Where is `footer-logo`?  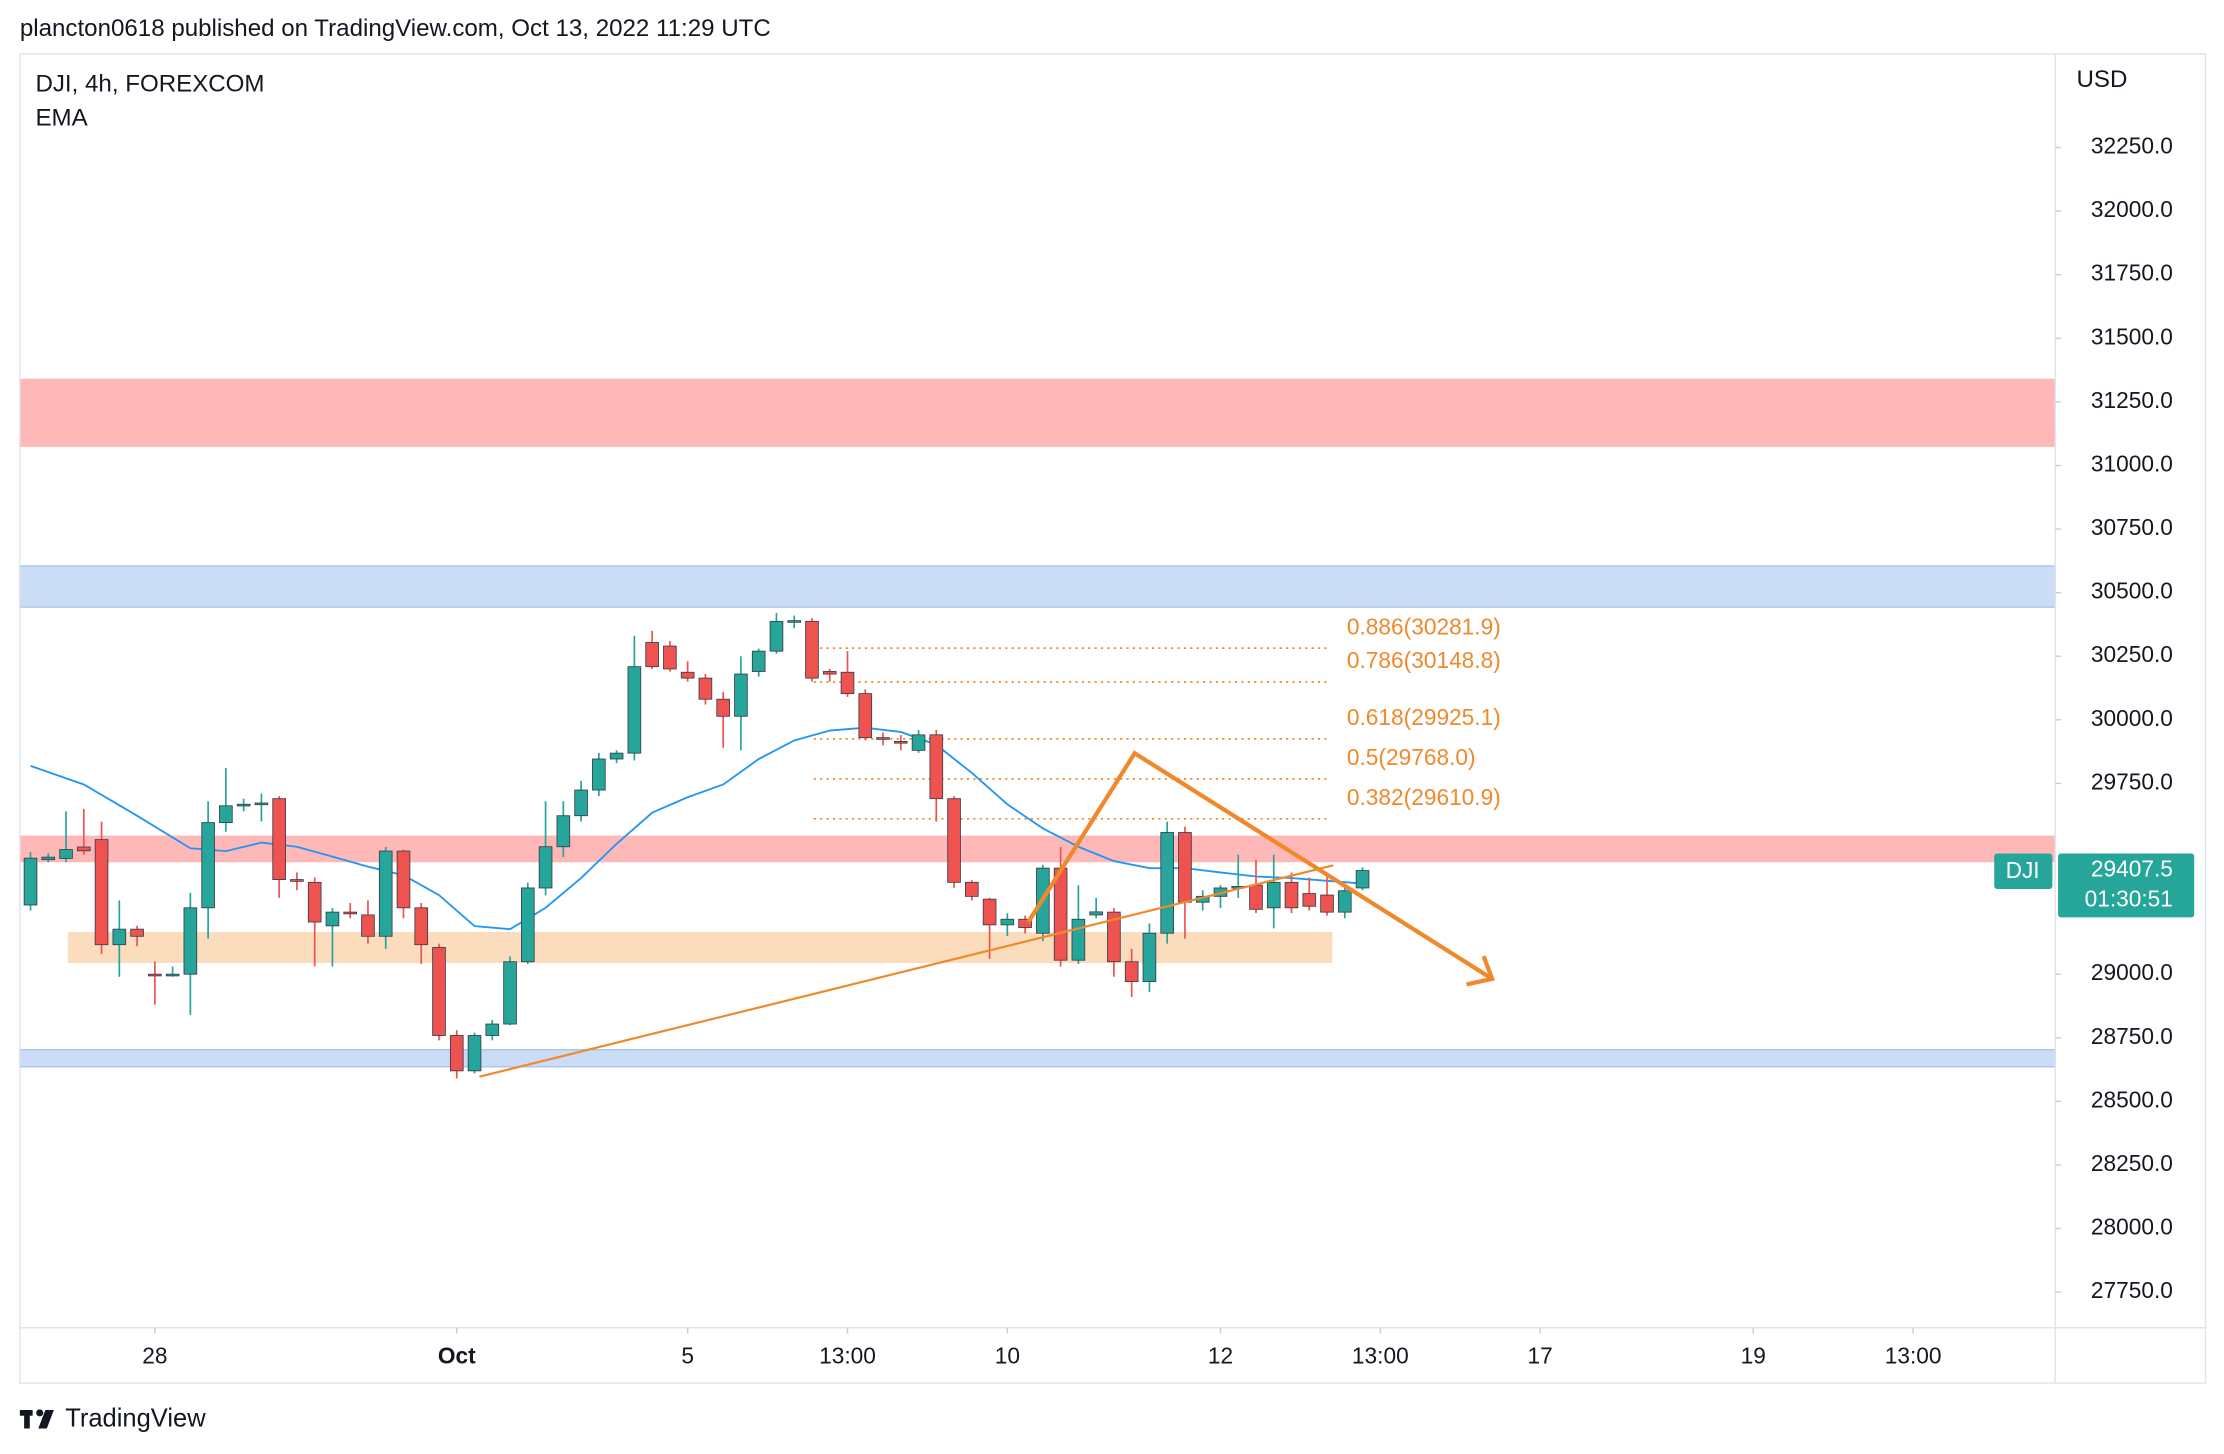
footer-logo is located at coordinates (36, 1419).